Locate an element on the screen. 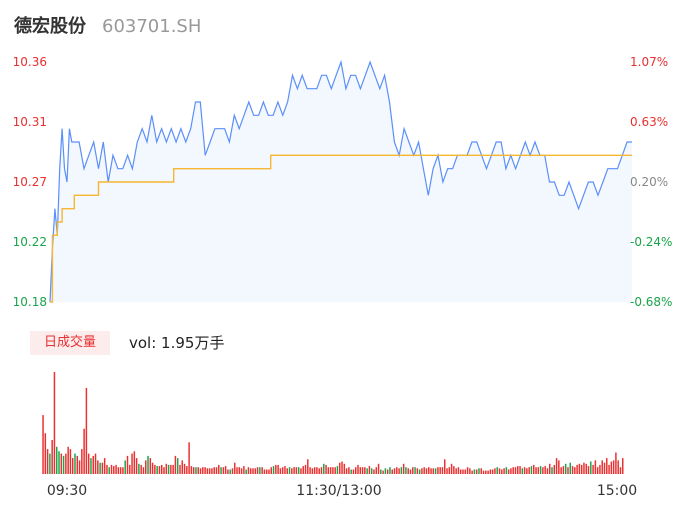 The width and height of the screenshot is (686, 524). right-tick-label: -0.68% is located at coordinates (651, 302).